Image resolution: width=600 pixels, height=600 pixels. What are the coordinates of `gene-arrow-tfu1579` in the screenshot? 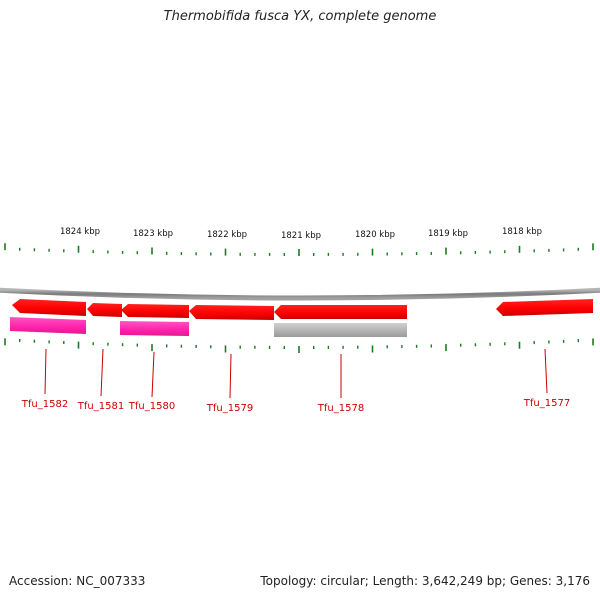 It's located at (231, 312).